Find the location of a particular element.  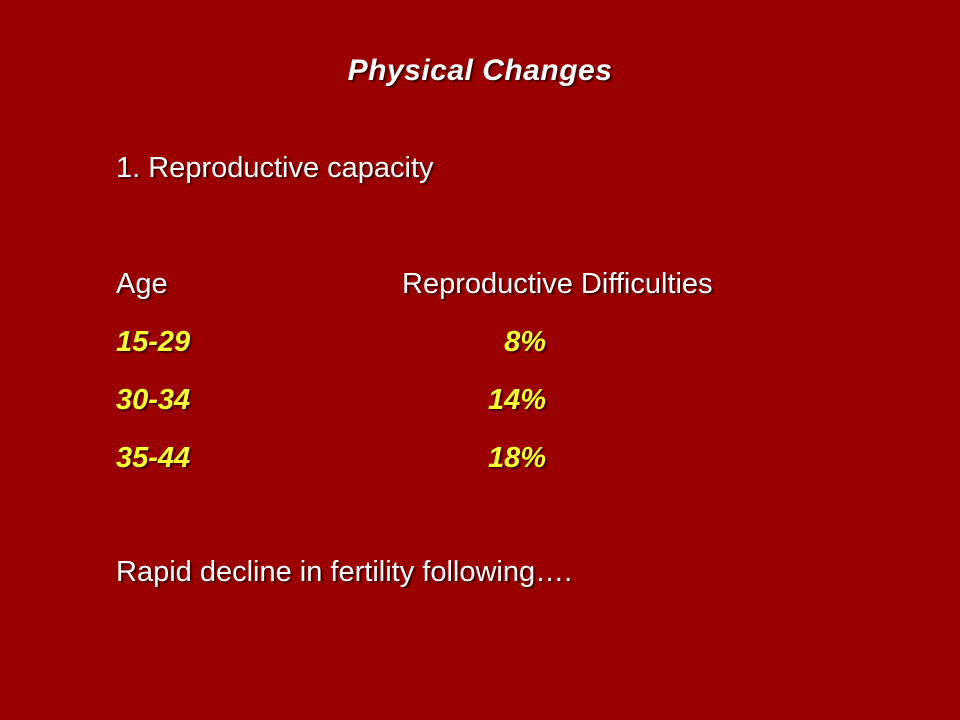

age-cell: 35-44 is located at coordinates (153, 458).